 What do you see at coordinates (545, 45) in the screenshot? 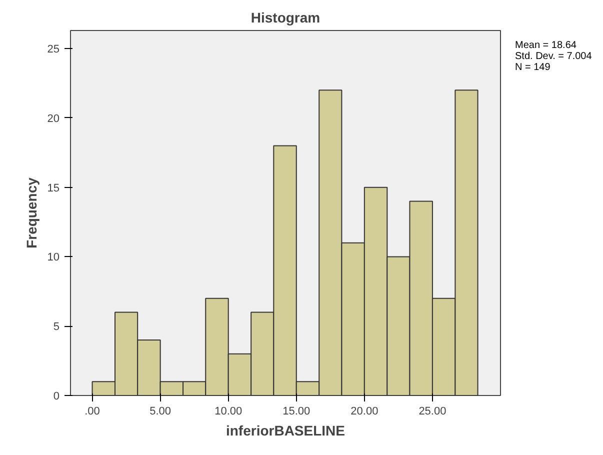
I see `text: Mean = 18.64` at bounding box center [545, 45].